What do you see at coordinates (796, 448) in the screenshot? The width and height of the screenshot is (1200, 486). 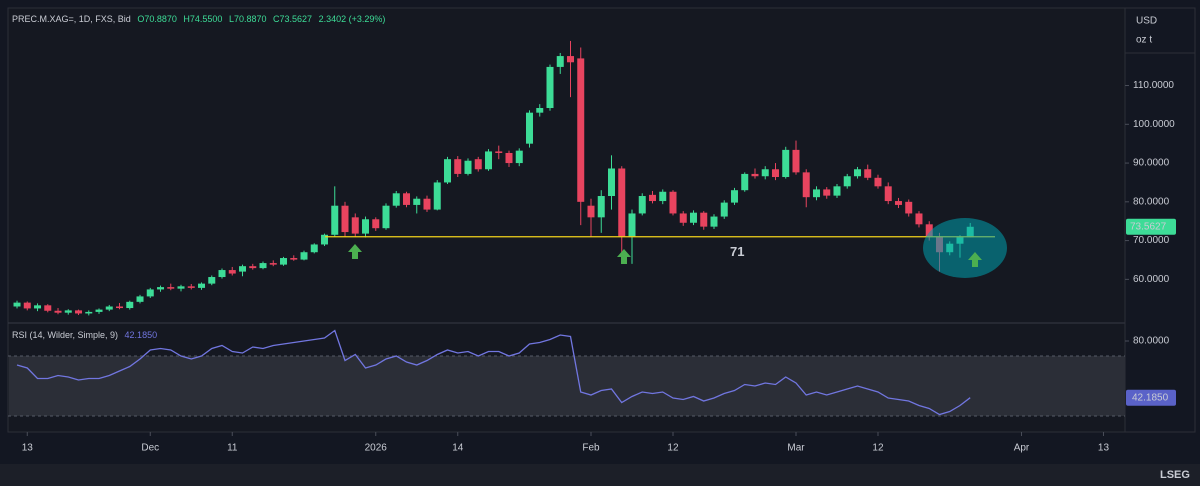 I see `x-tick-label: Mar` at bounding box center [796, 448].